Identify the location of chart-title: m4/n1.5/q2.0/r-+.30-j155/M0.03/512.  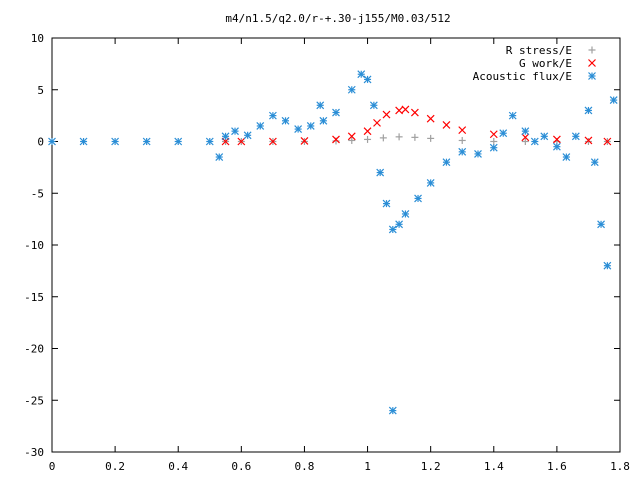
(337, 18).